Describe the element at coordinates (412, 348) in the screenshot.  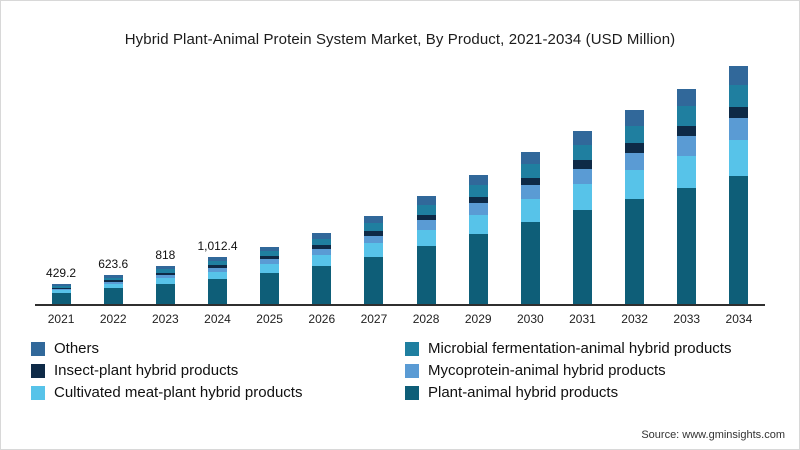
I see `legend-swatch-microbial-fermentation` at that location.